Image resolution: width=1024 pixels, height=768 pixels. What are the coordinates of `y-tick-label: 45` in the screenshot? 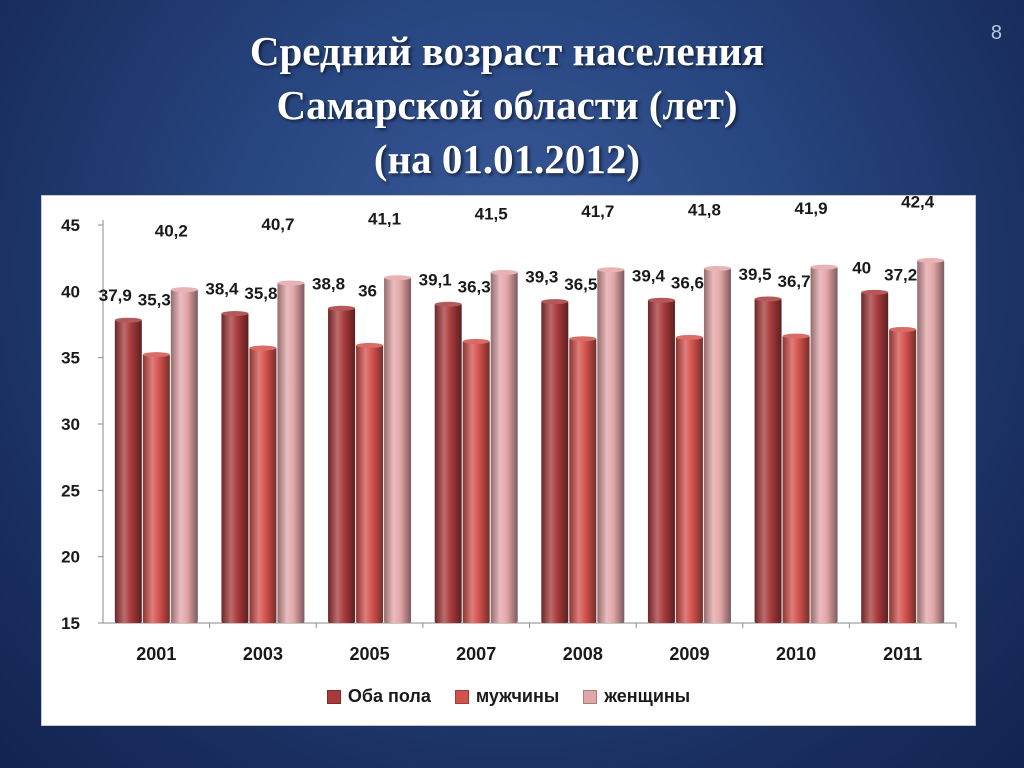 It's located at (70, 225).